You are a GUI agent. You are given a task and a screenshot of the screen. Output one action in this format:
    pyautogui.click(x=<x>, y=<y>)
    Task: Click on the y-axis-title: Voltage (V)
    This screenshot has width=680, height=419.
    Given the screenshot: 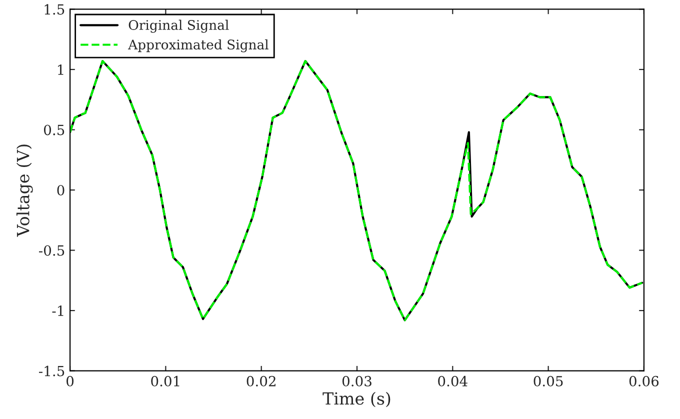 What is the action you would take?
    pyautogui.click(x=24, y=190)
    